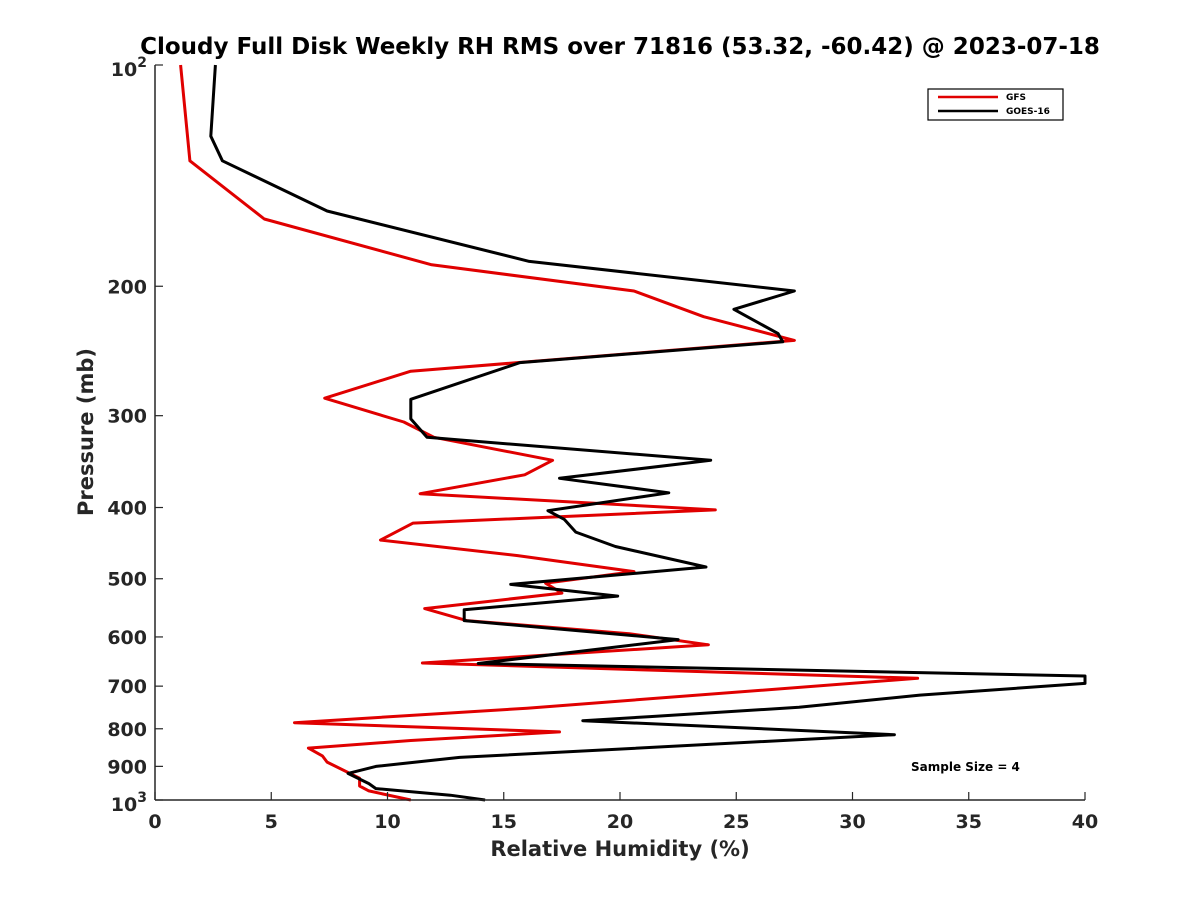 This screenshot has height=900, width=1200. What do you see at coordinates (387, 822) in the screenshot?
I see `x-tick-label: 10` at bounding box center [387, 822].